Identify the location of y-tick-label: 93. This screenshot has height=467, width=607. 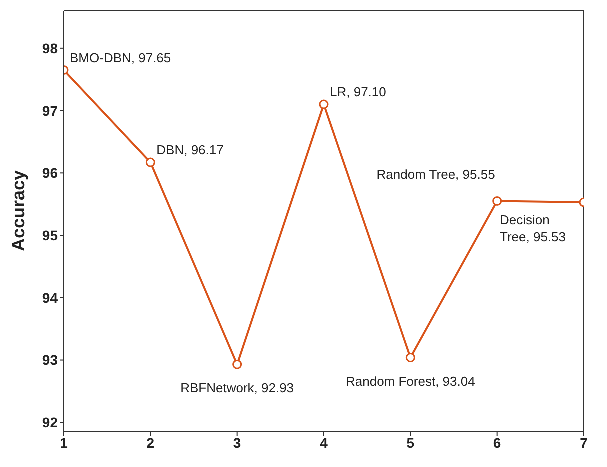
(50, 360).